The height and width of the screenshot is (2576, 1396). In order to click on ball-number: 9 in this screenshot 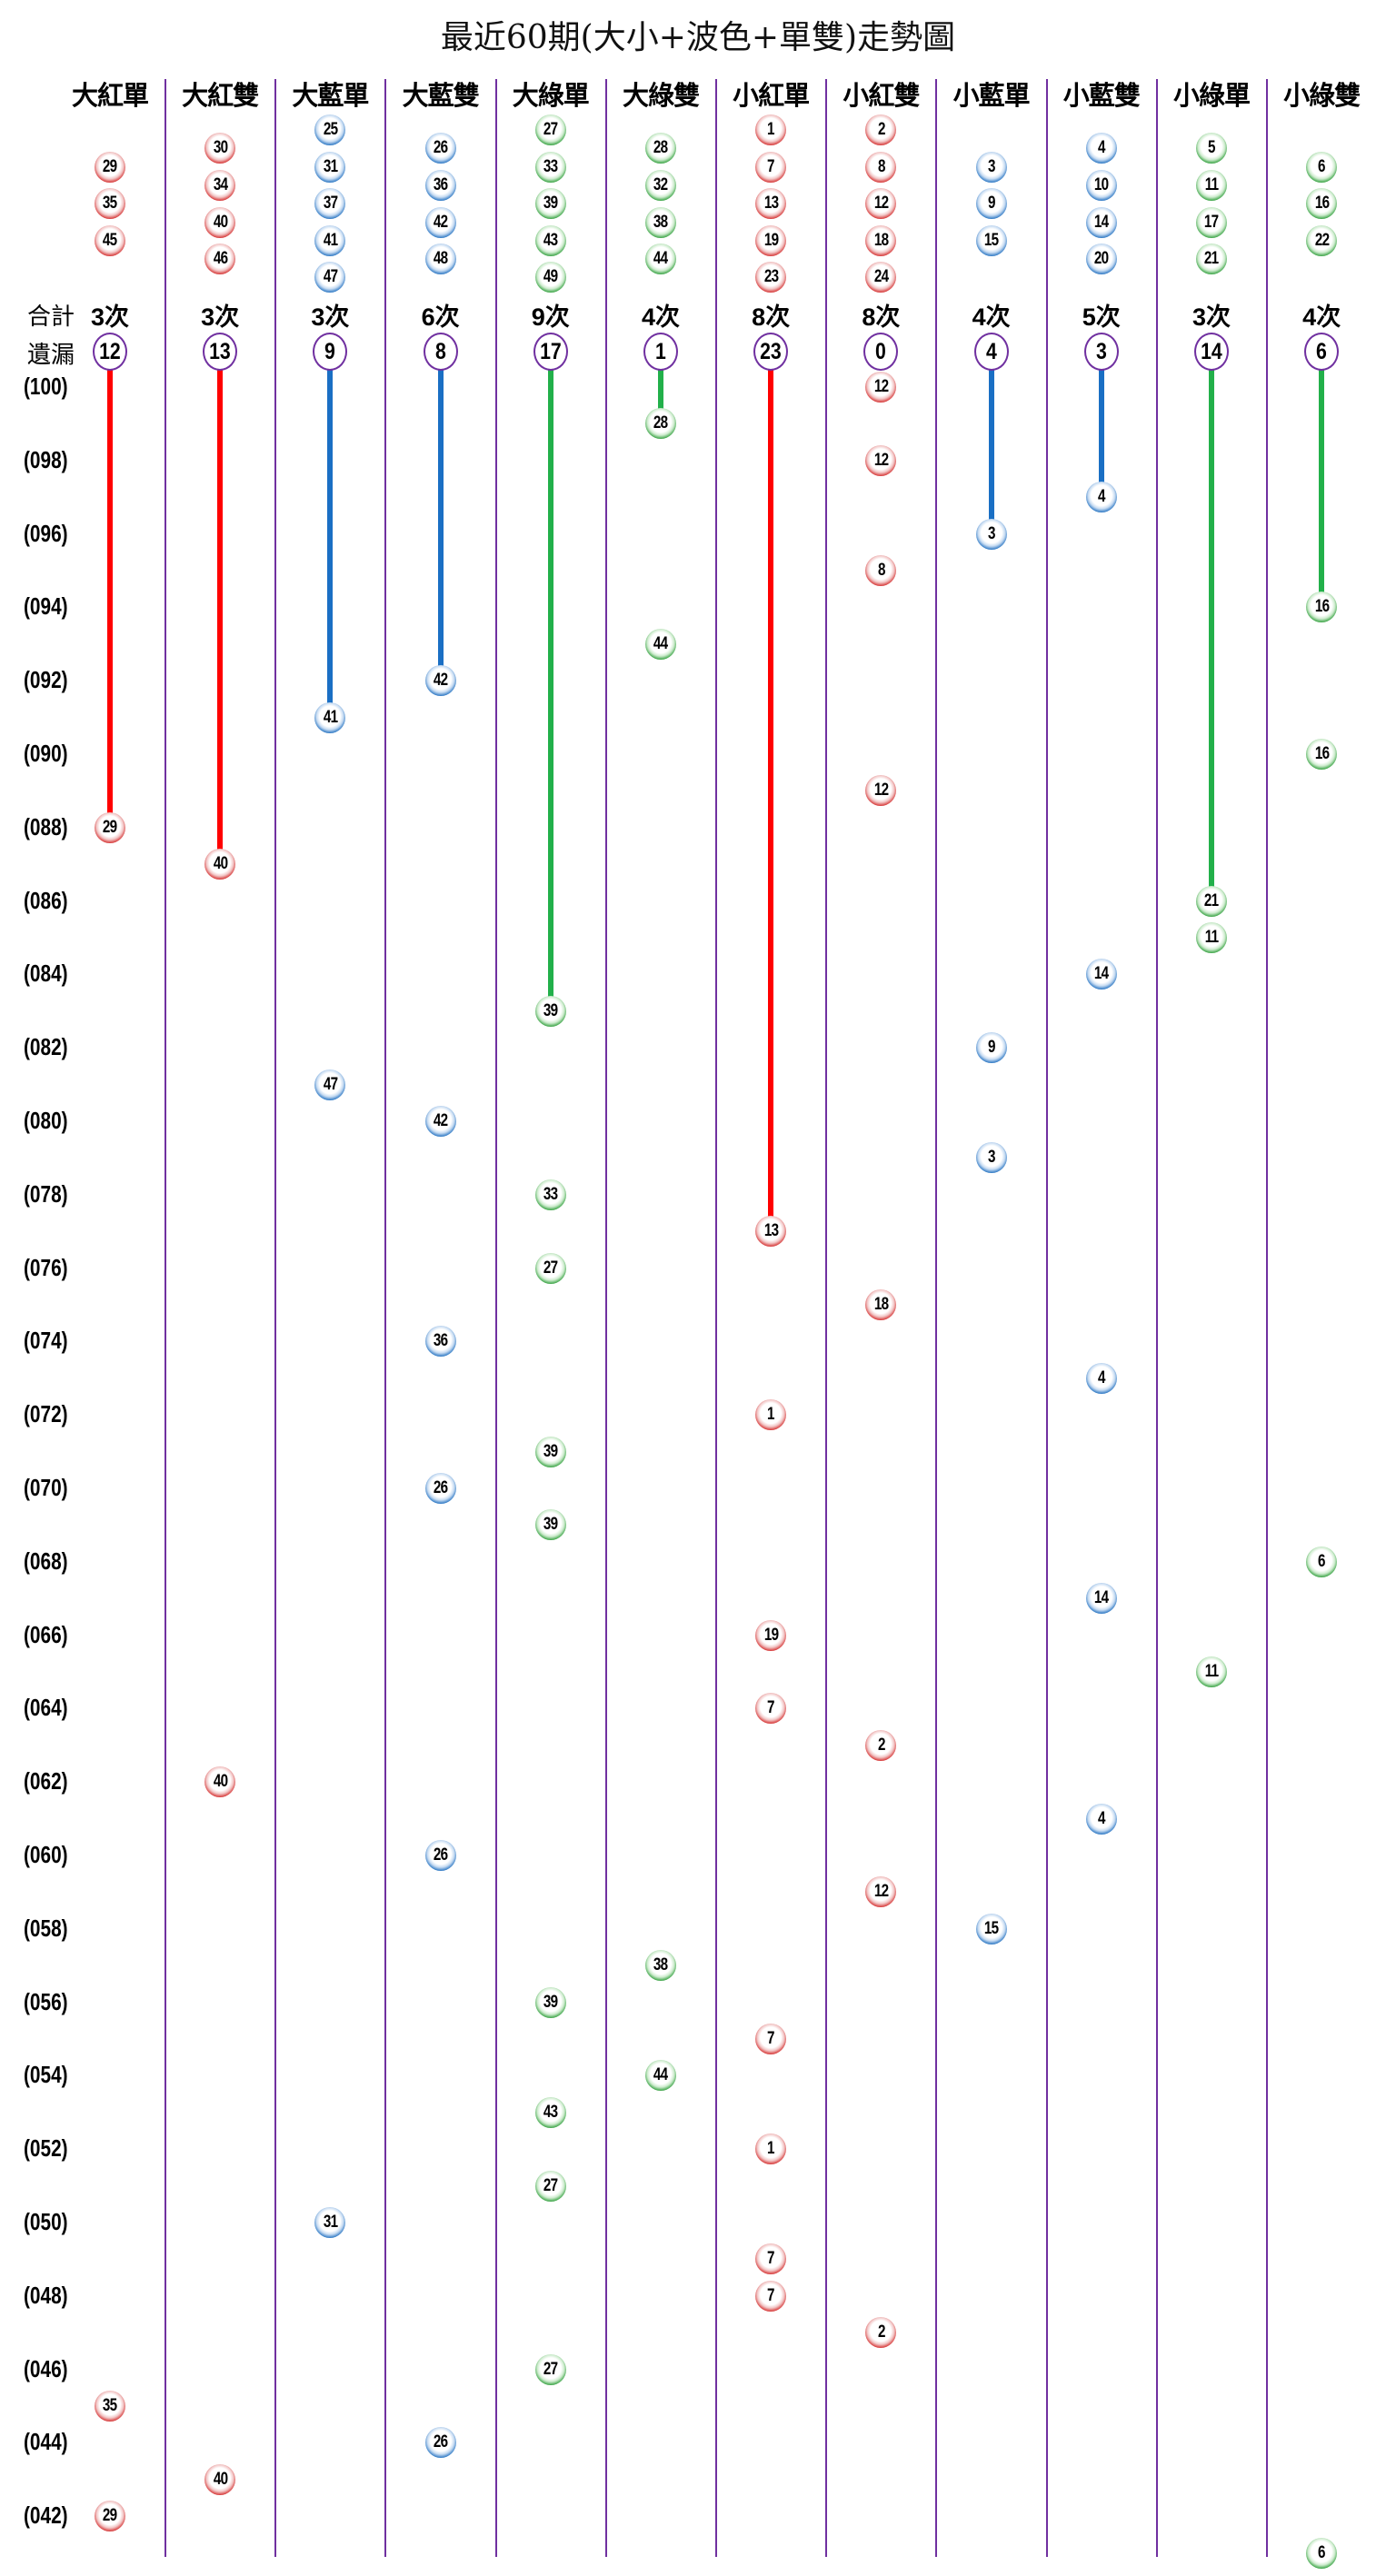, I will do `click(991, 204)`.